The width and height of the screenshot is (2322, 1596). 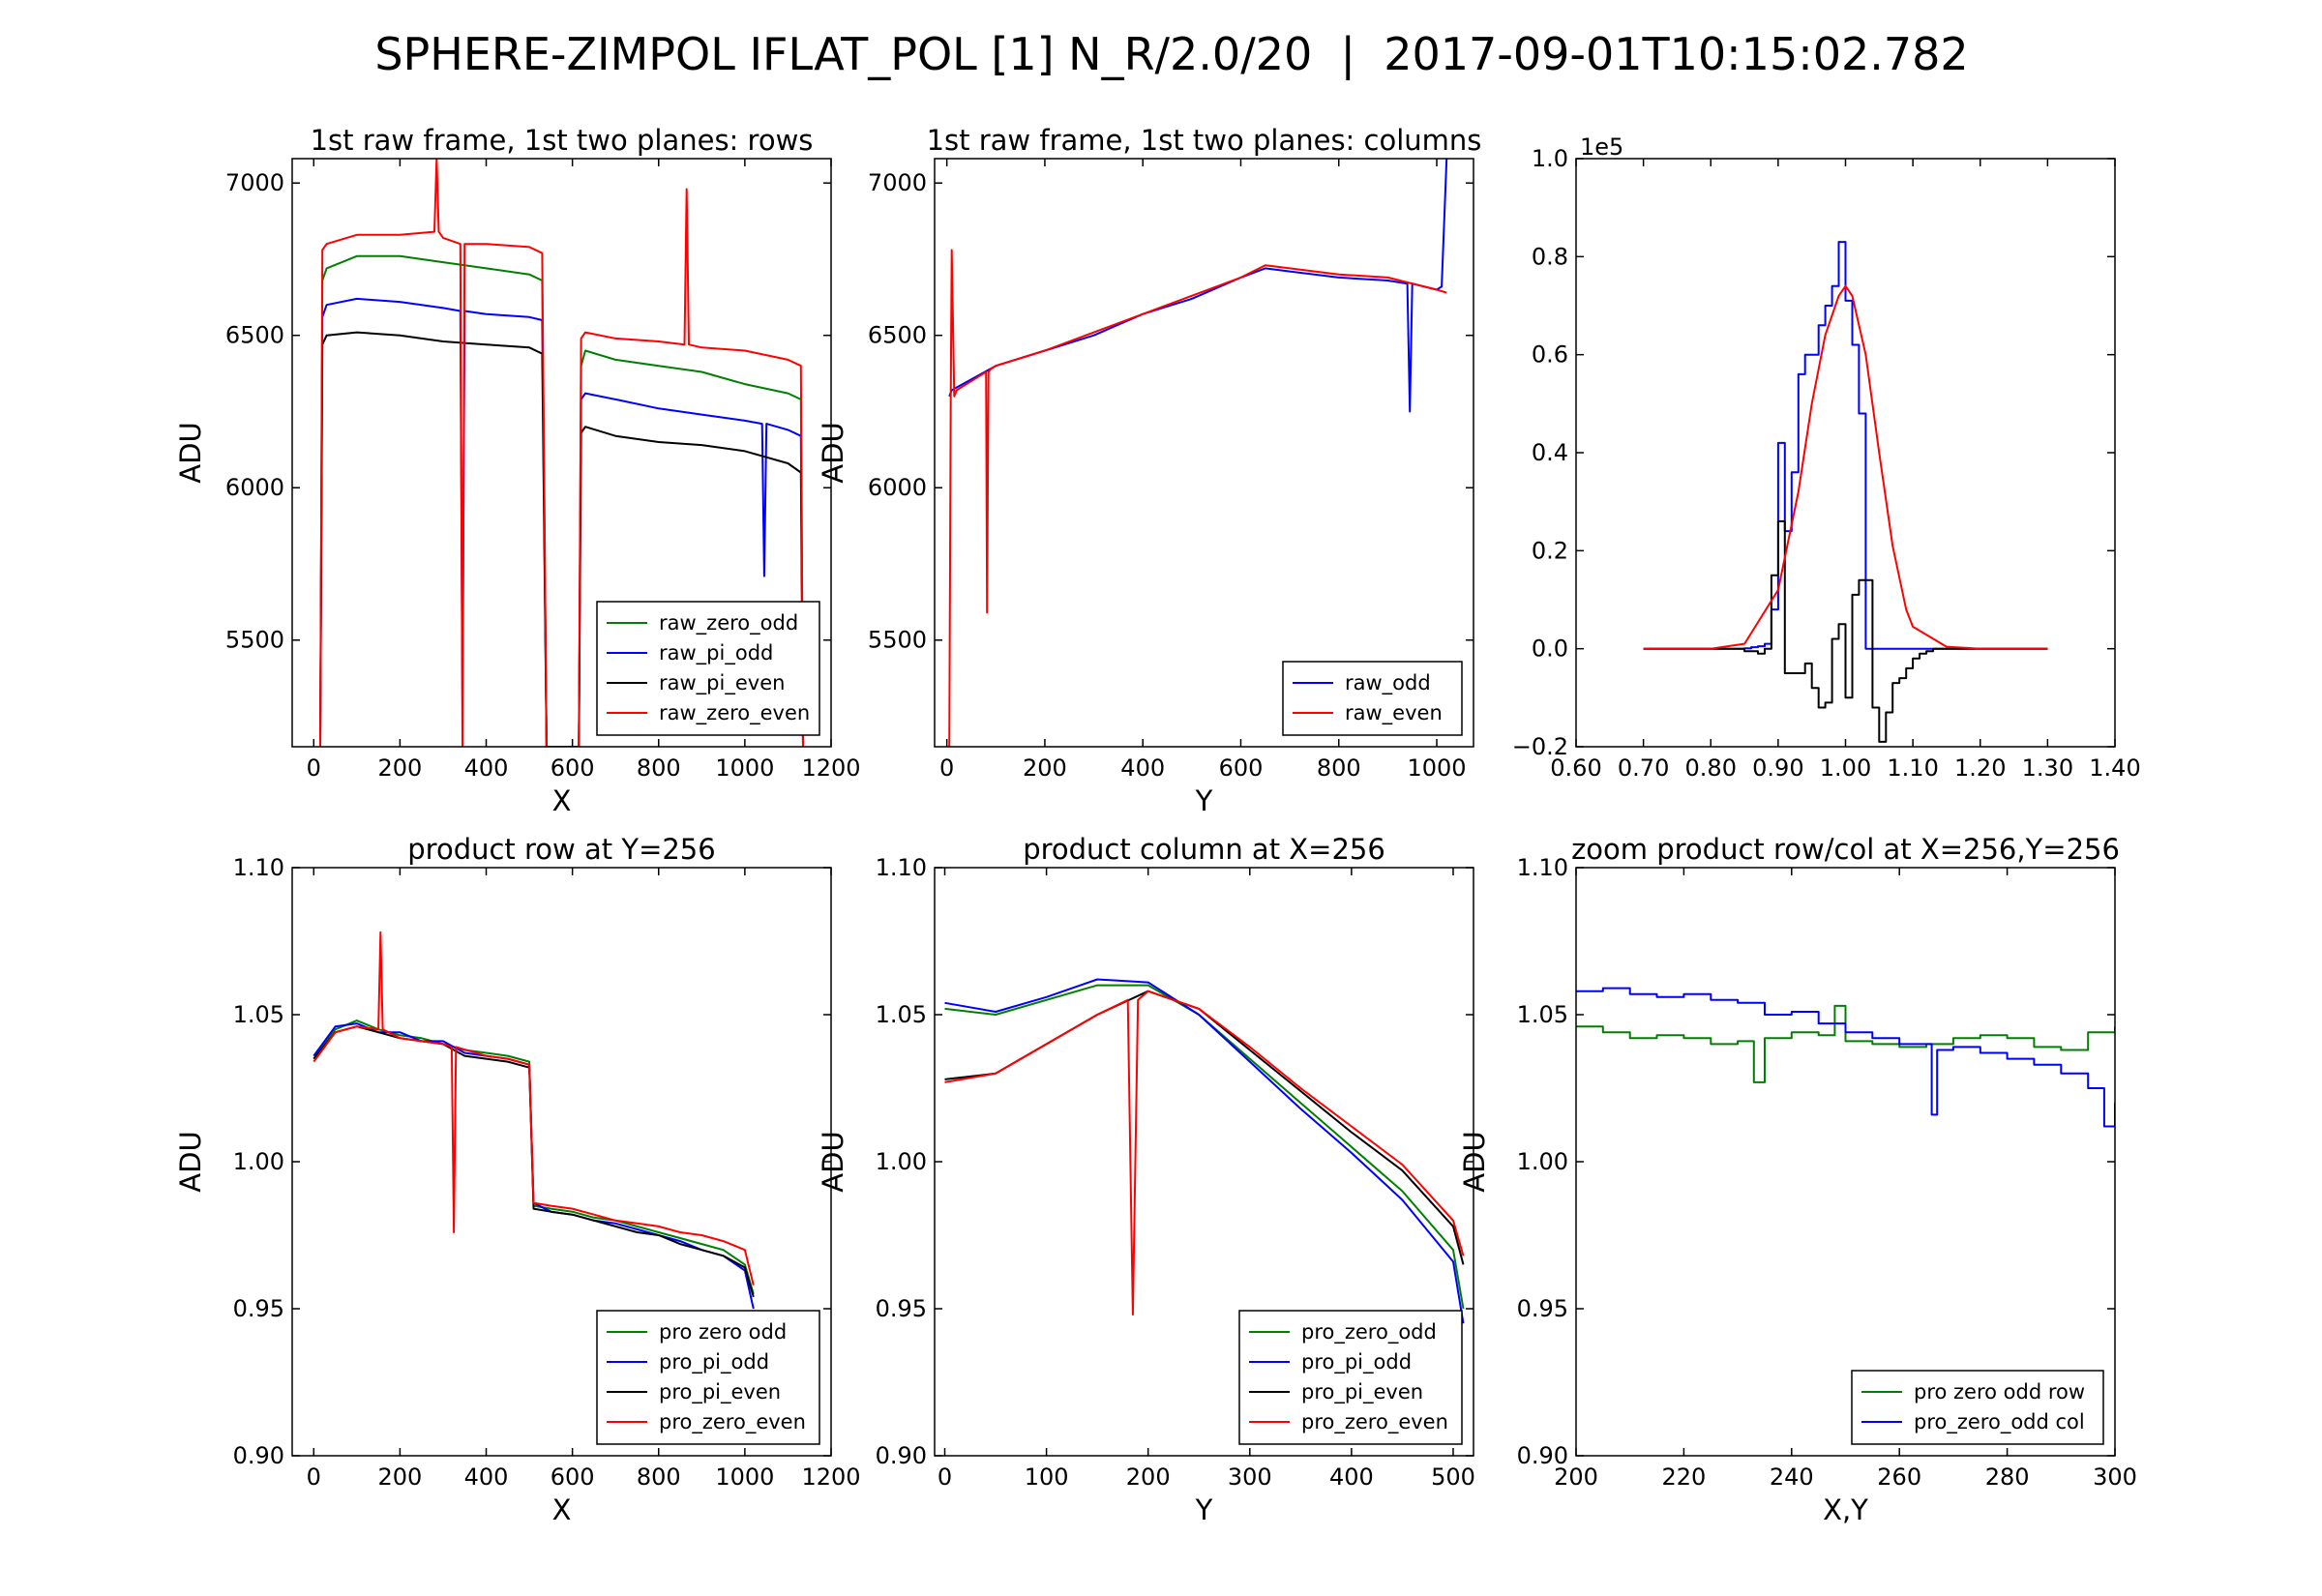 I want to click on x-tick-label: 0.90, so click(x=1777, y=768).